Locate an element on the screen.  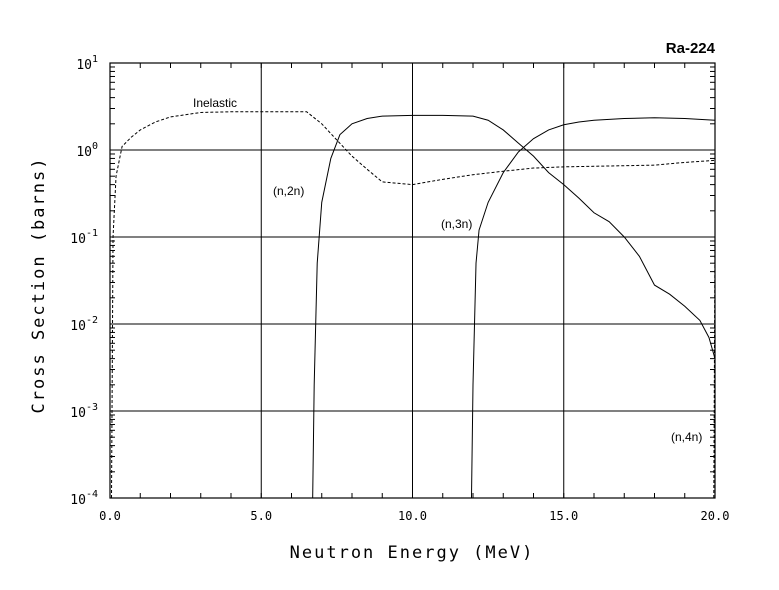
y-tick-labels: 10⁻⁴ 10⁻³ 10⁻² 10⁻¹ 10⁰ 10¹ is located at coordinates (84, 281).